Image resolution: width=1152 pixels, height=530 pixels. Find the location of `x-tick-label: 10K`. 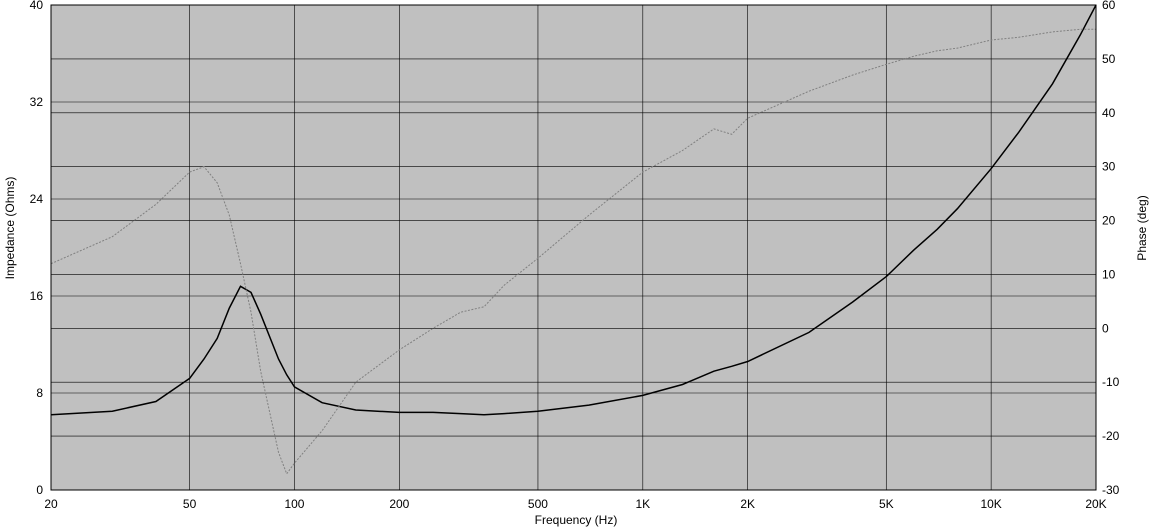

x-tick-label: 10K is located at coordinates (990, 504).